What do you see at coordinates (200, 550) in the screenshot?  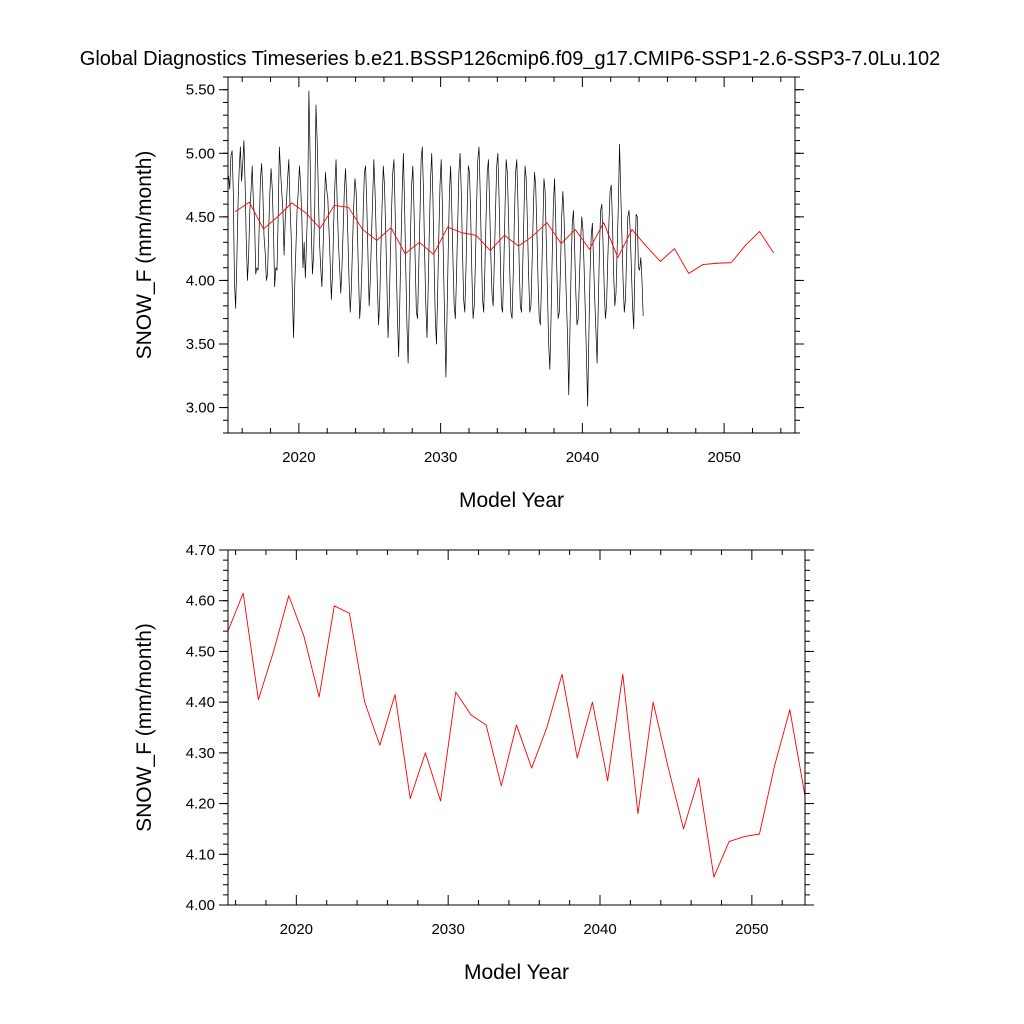 I see `bottom-y-tick-label: 4.70` at bounding box center [200, 550].